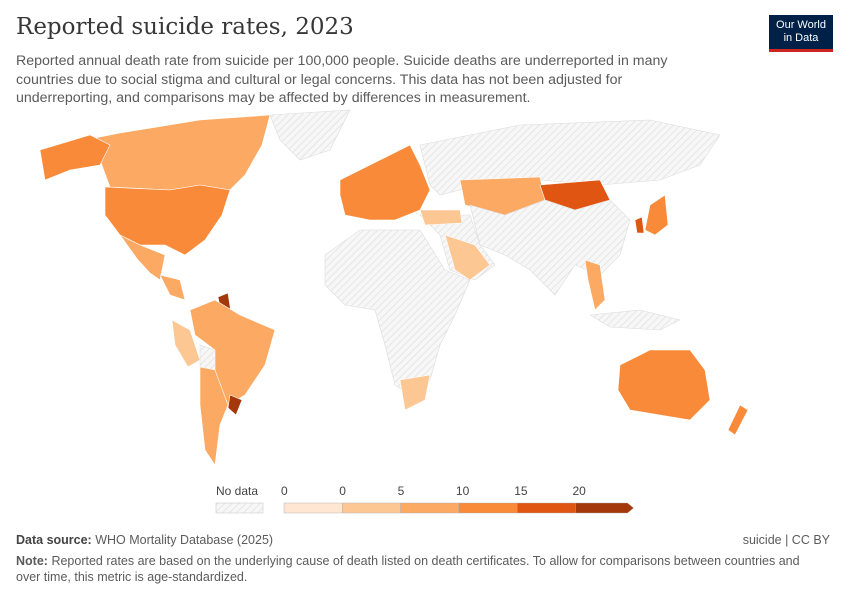 The width and height of the screenshot is (850, 600). Describe the element at coordinates (167, 220) in the screenshot. I see `region-united-states` at that location.